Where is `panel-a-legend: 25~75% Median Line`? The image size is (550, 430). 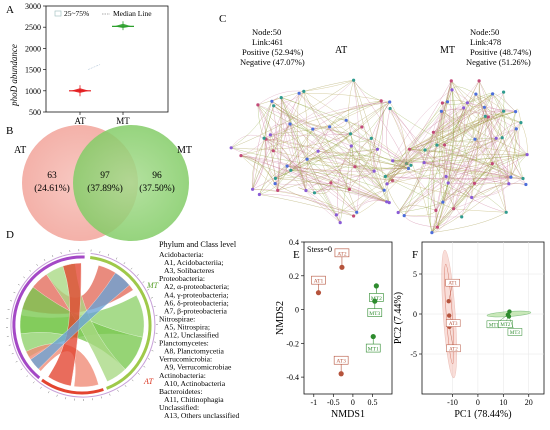
panel-a-legend: 25~75% Median Line is located at coordinates (103, 13).